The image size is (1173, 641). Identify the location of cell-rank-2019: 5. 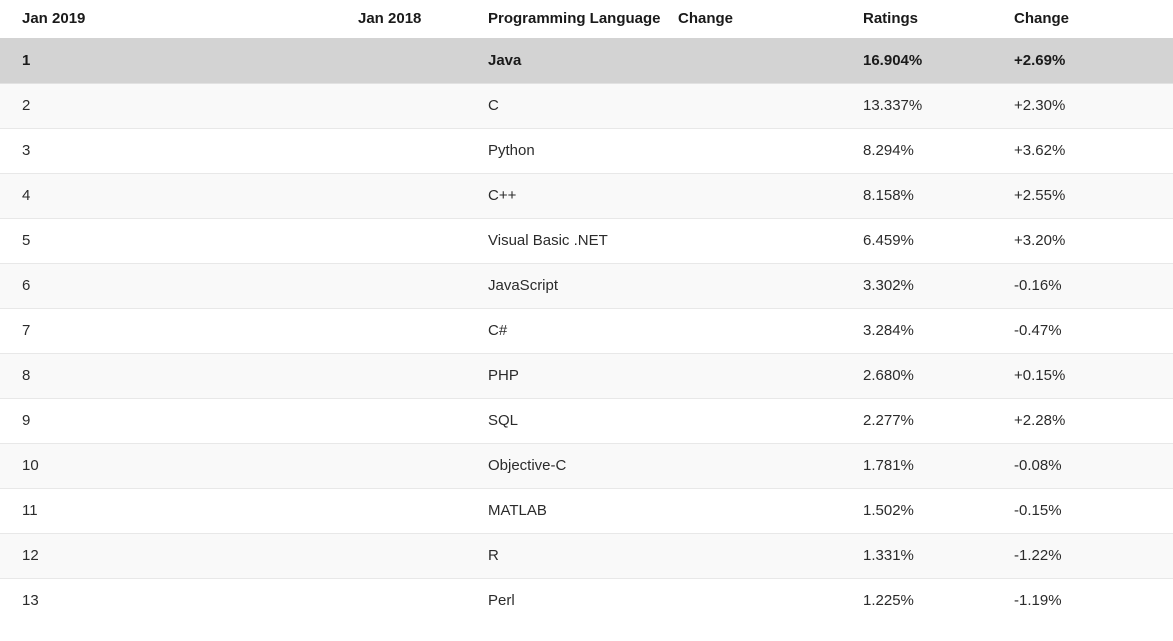
(84, 240).